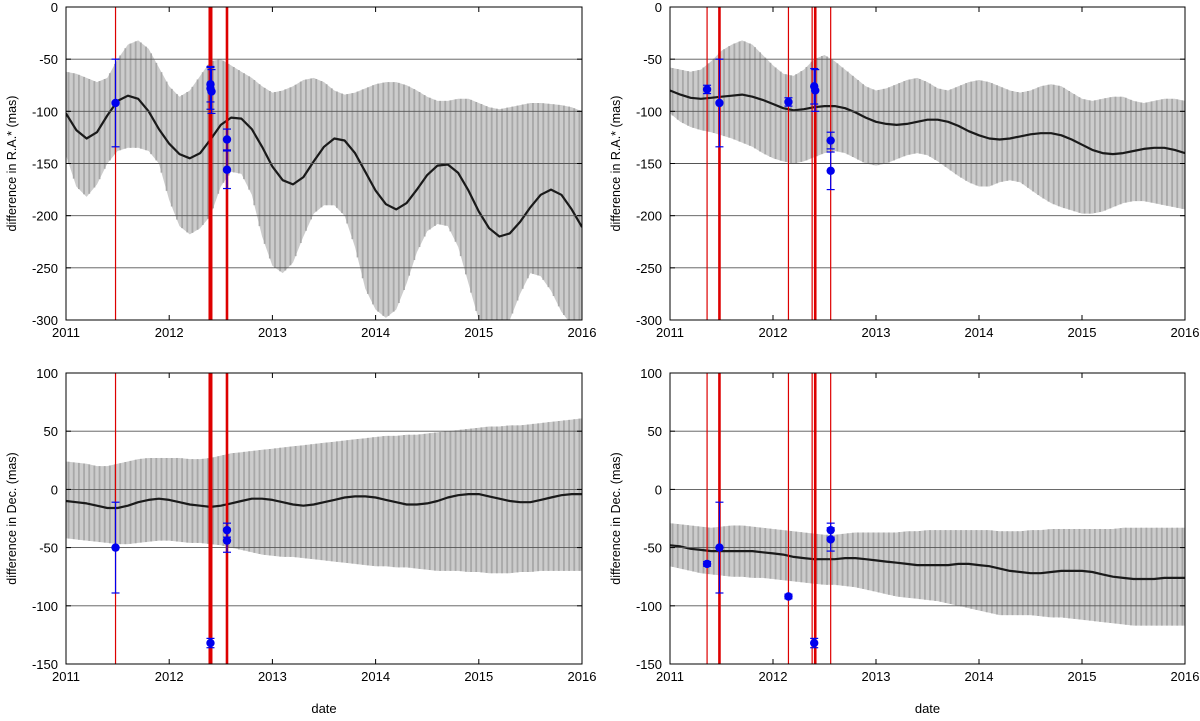 The height and width of the screenshot is (721, 1200). Describe the element at coordinates (927, 708) in the screenshot. I see `x-axis-label: date` at that location.